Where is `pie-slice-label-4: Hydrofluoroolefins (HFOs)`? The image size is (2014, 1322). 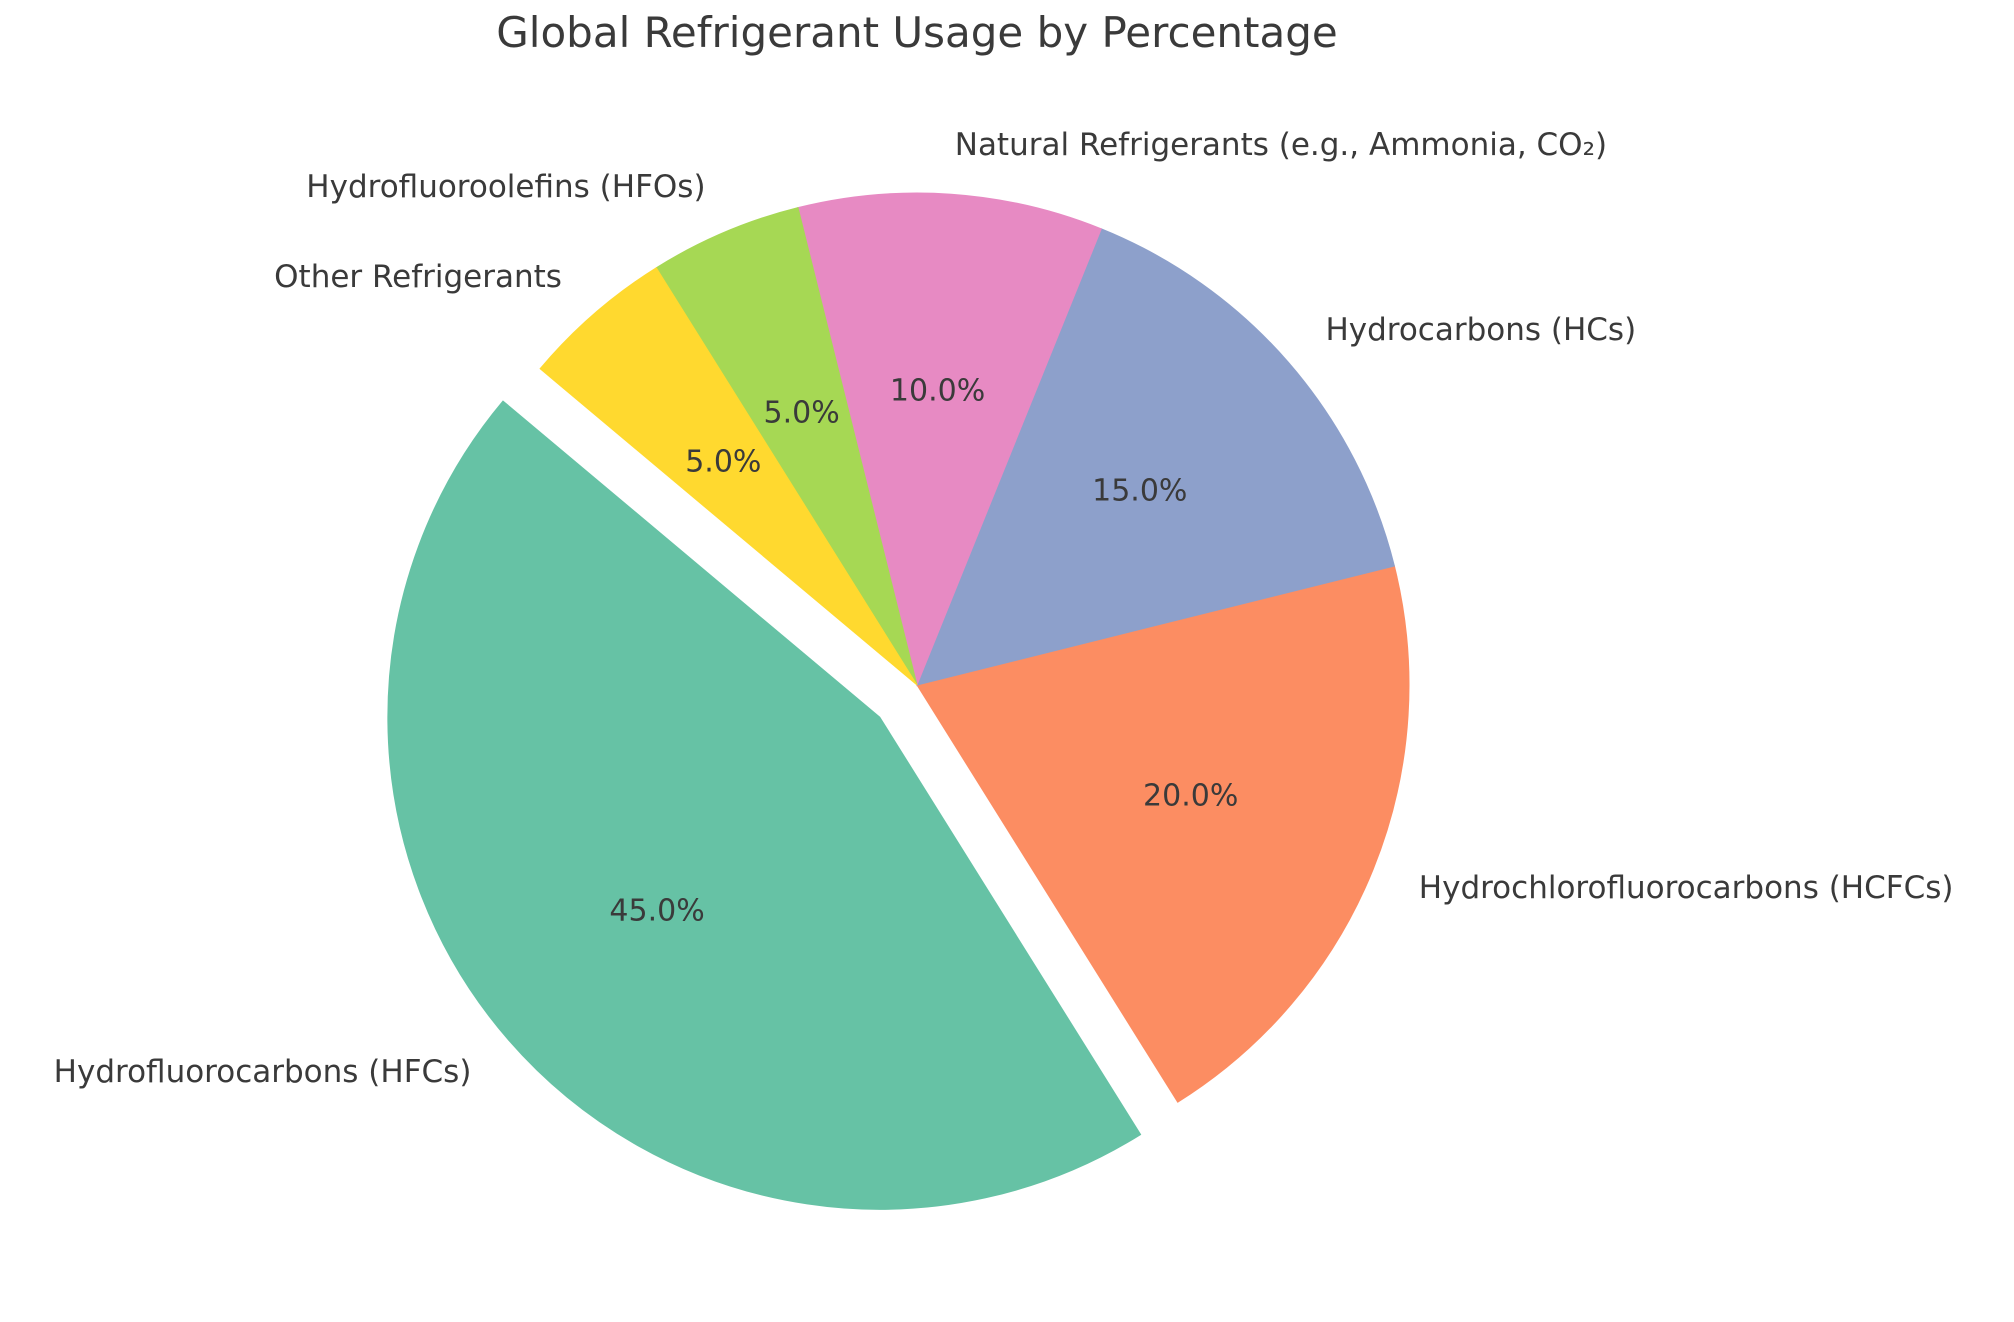 pie-slice-label-4: Hydrofluoroolefins (HFOs) is located at coordinates (506, 186).